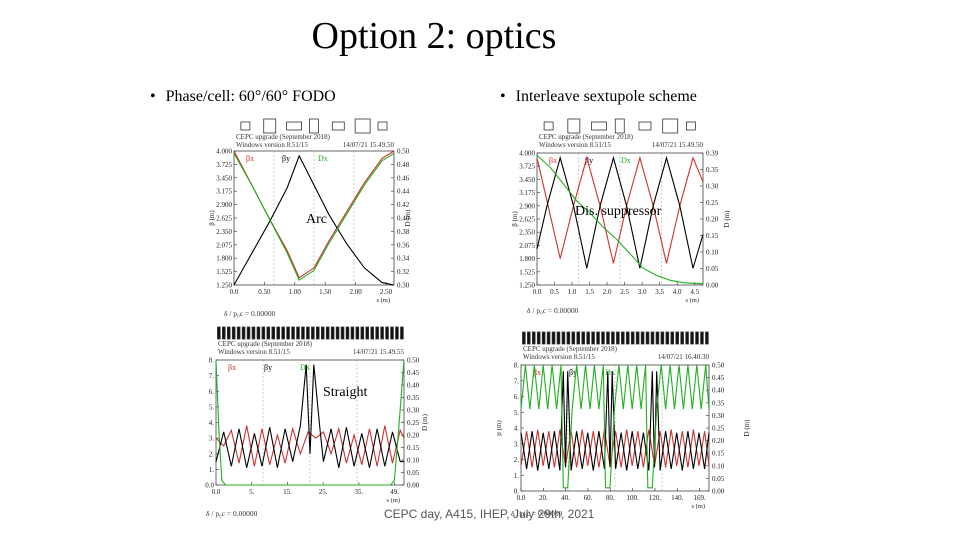  Describe the element at coordinates (413, 436) in the screenshot. I see `y-right-tick-label: 0.20` at that location.